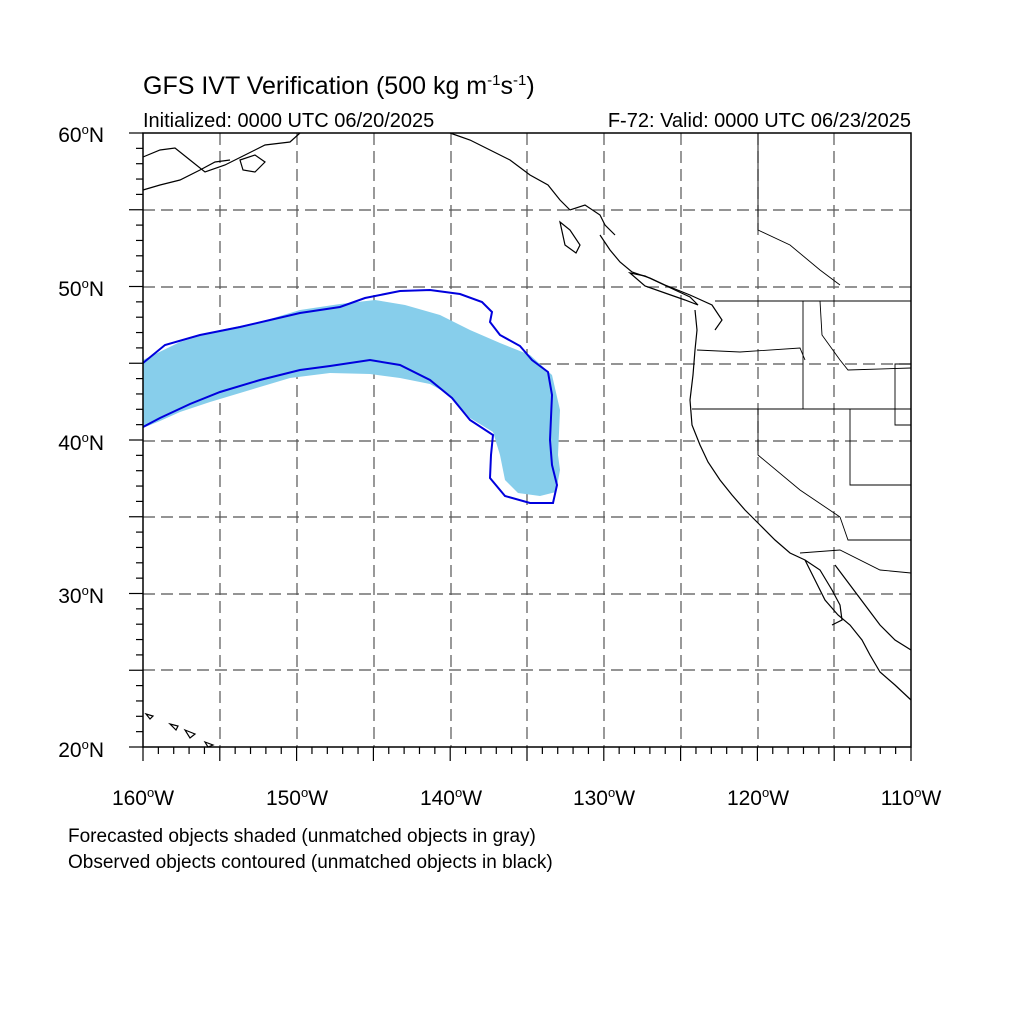  Describe the element at coordinates (570, 237) in the screenshot. I see `queen-charlotte-islands` at that location.